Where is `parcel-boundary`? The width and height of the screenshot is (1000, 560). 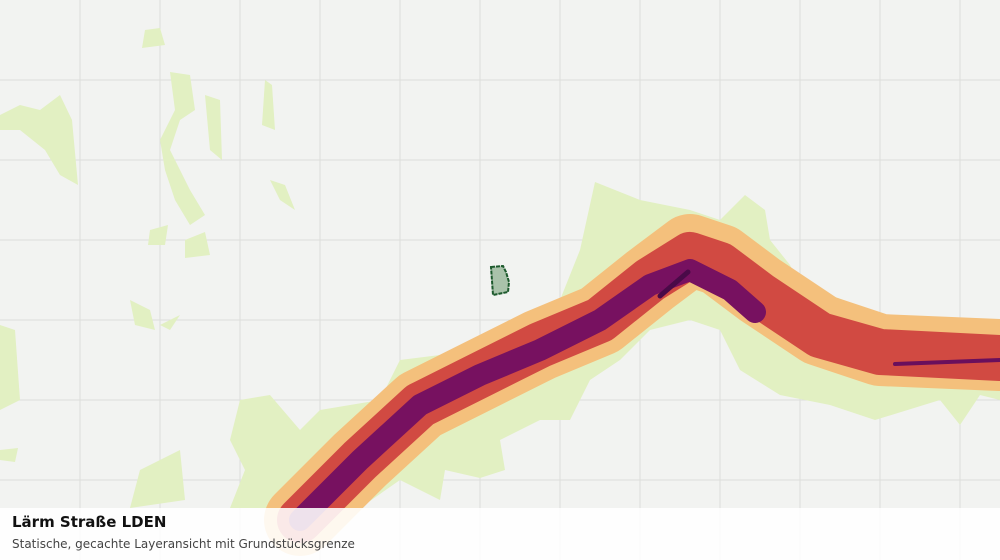
parcel-boundary is located at coordinates (500, 280).